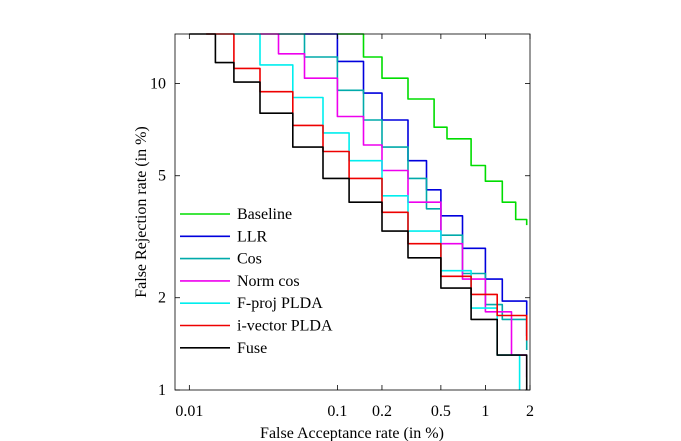 The height and width of the screenshot is (441, 681). What do you see at coordinates (189, 411) in the screenshot?
I see `x-tick-label: 0.01` at bounding box center [189, 411].